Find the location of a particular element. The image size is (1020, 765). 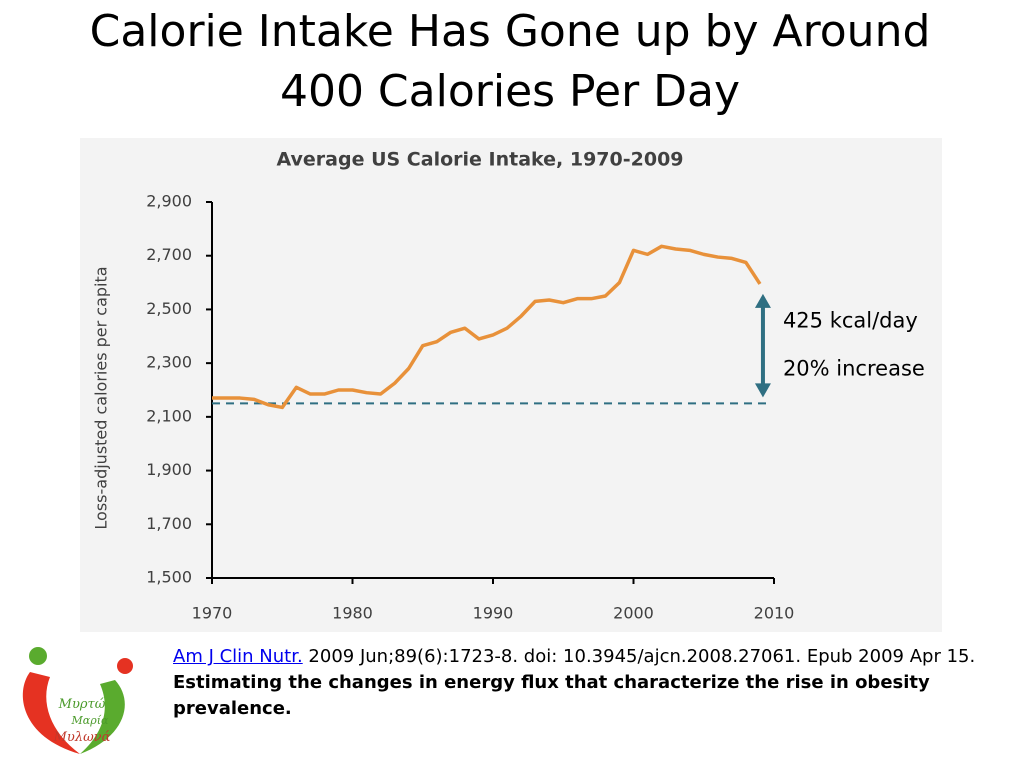

y-tick-label: 2,300 is located at coordinates (169, 362).